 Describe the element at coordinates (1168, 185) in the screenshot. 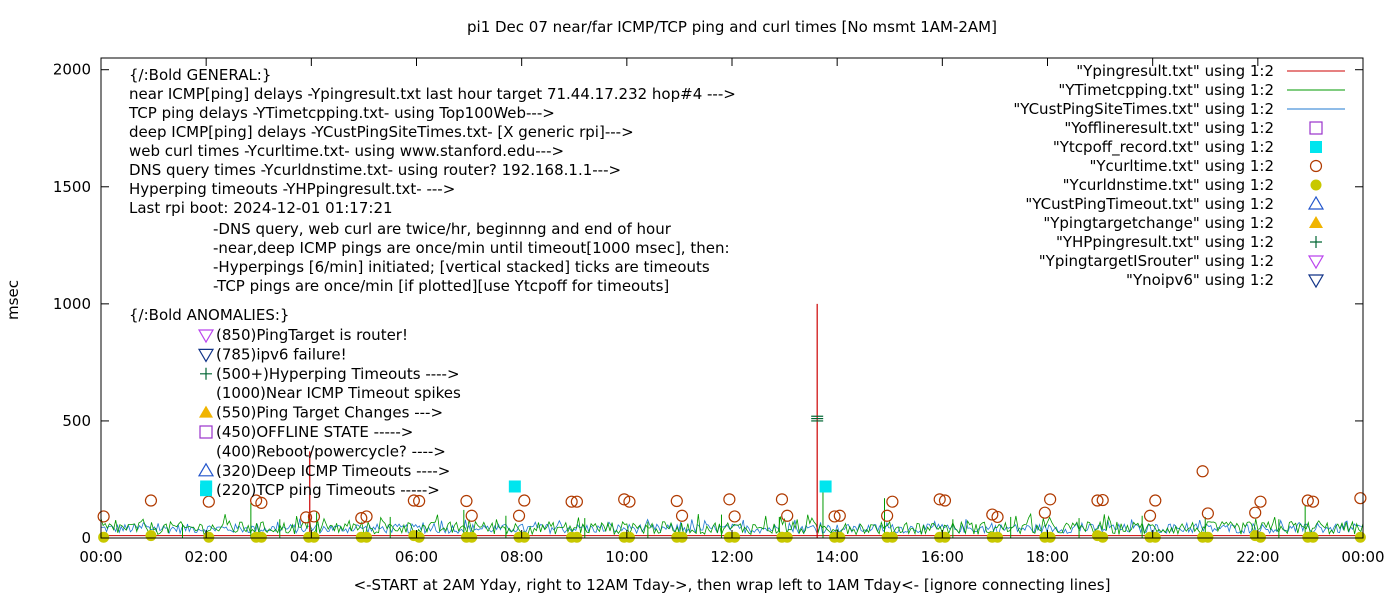

I see `legend-label-6: "Ycurldnstime.txt" using 1:2` at that location.